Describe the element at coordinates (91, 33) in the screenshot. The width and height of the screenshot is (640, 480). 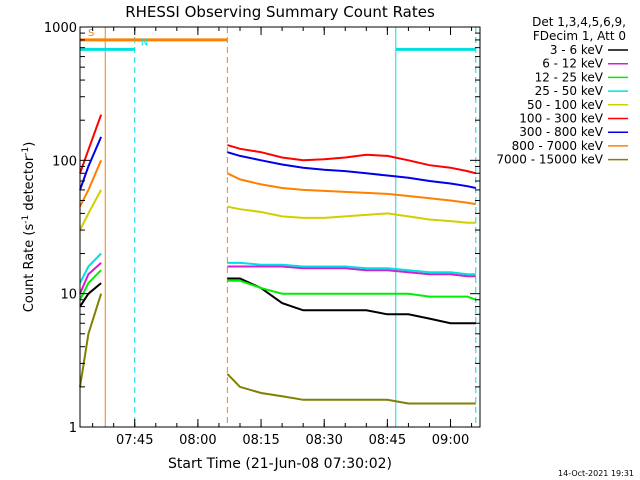
I see `flag-label-s: S` at that location.